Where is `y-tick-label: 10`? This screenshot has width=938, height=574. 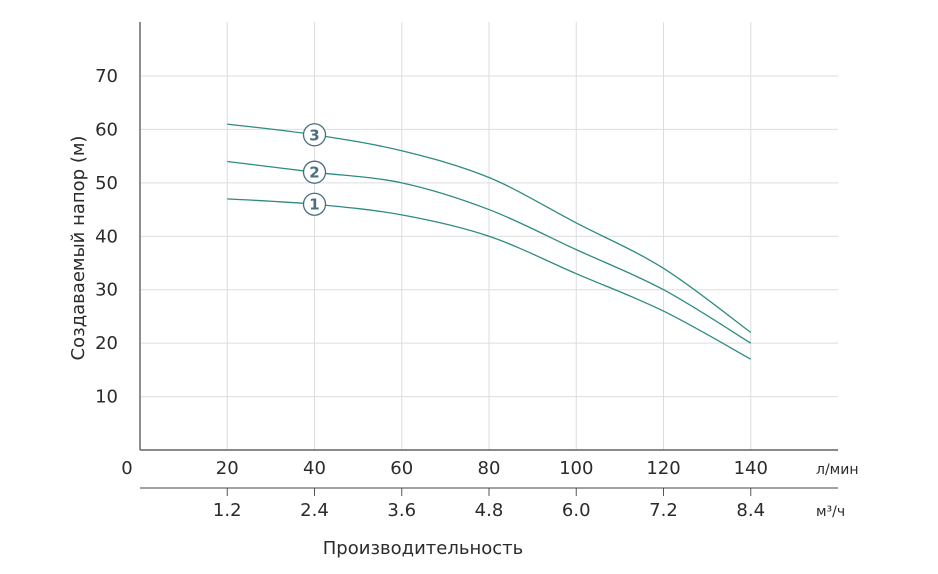
y-tick-label: 10 is located at coordinates (106, 397).